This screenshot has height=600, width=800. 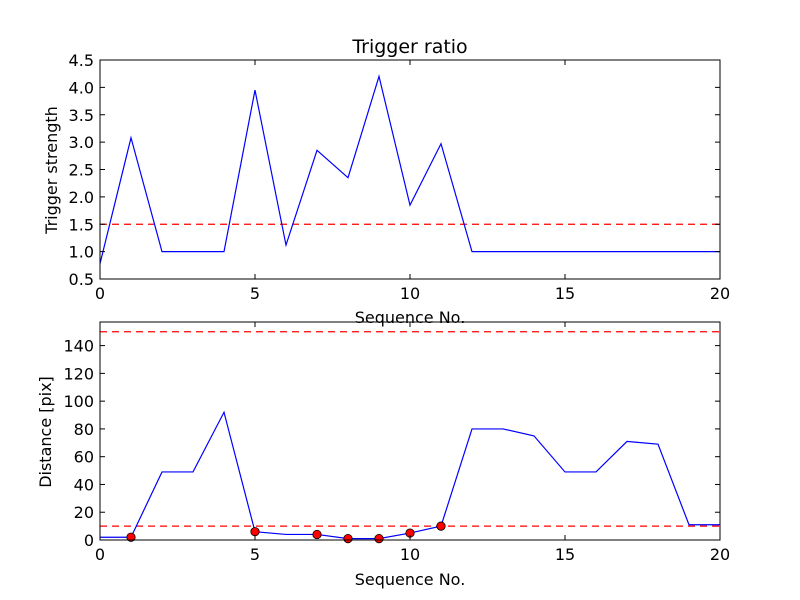 What do you see at coordinates (51, 170) in the screenshot?
I see `y-axis-label: Trigger strength` at bounding box center [51, 170].